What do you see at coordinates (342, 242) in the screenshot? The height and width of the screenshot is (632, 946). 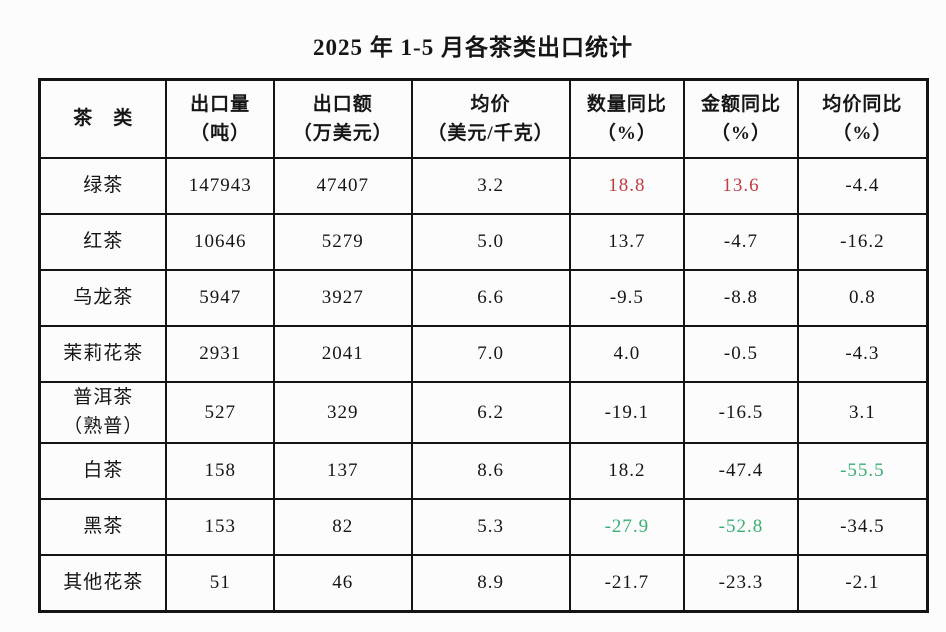 I see `table-cell: 5279` at bounding box center [342, 242].